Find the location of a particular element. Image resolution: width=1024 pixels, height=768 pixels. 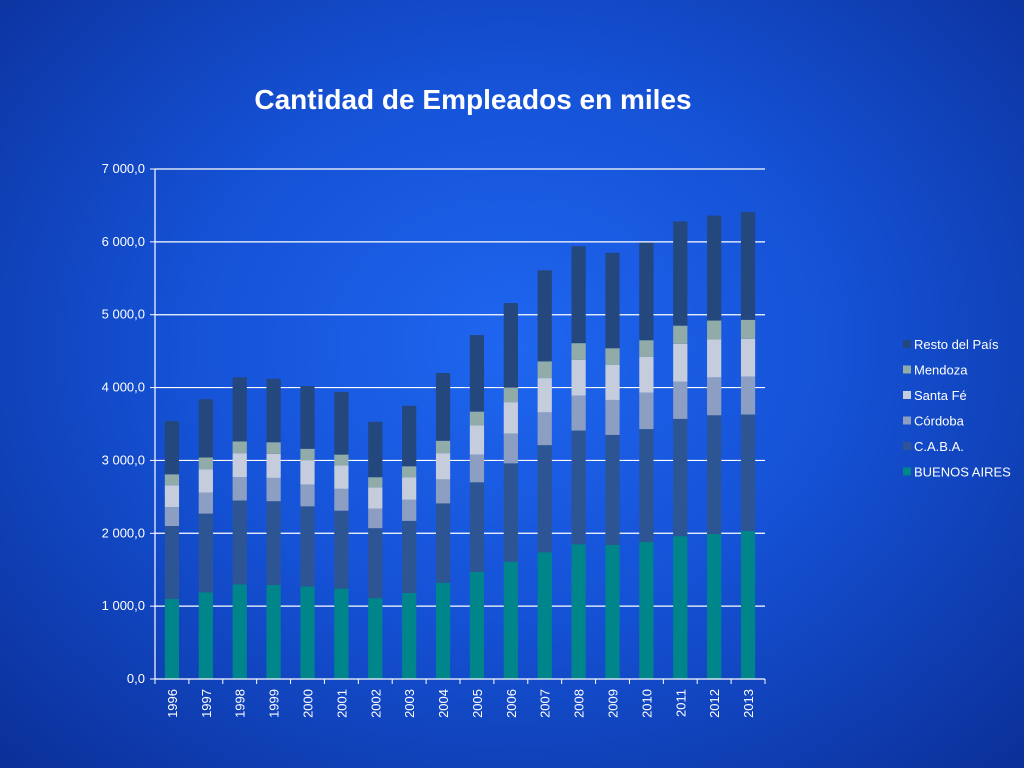

x-tick-label: 2006 is located at coordinates (511, 703).